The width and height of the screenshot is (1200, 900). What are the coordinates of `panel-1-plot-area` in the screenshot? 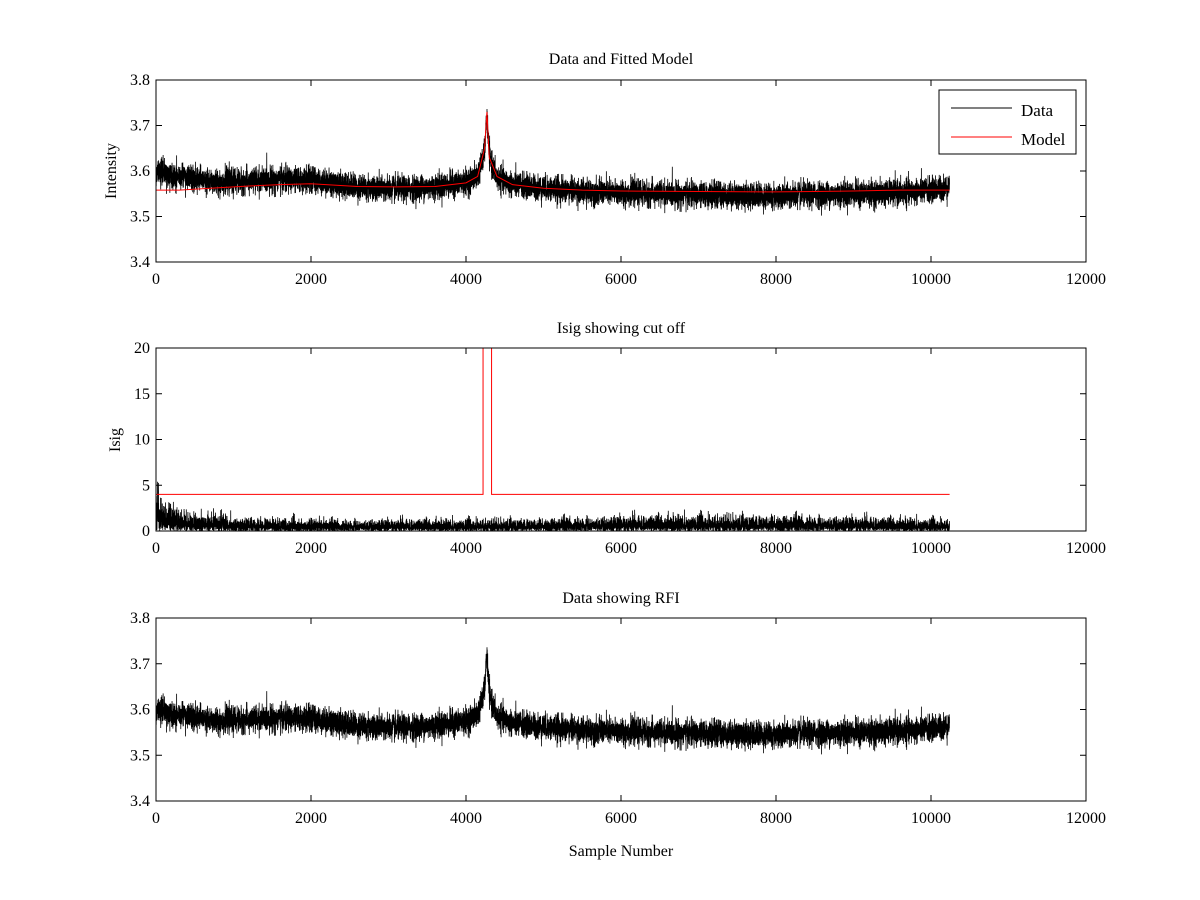 It's located at (553, 162).